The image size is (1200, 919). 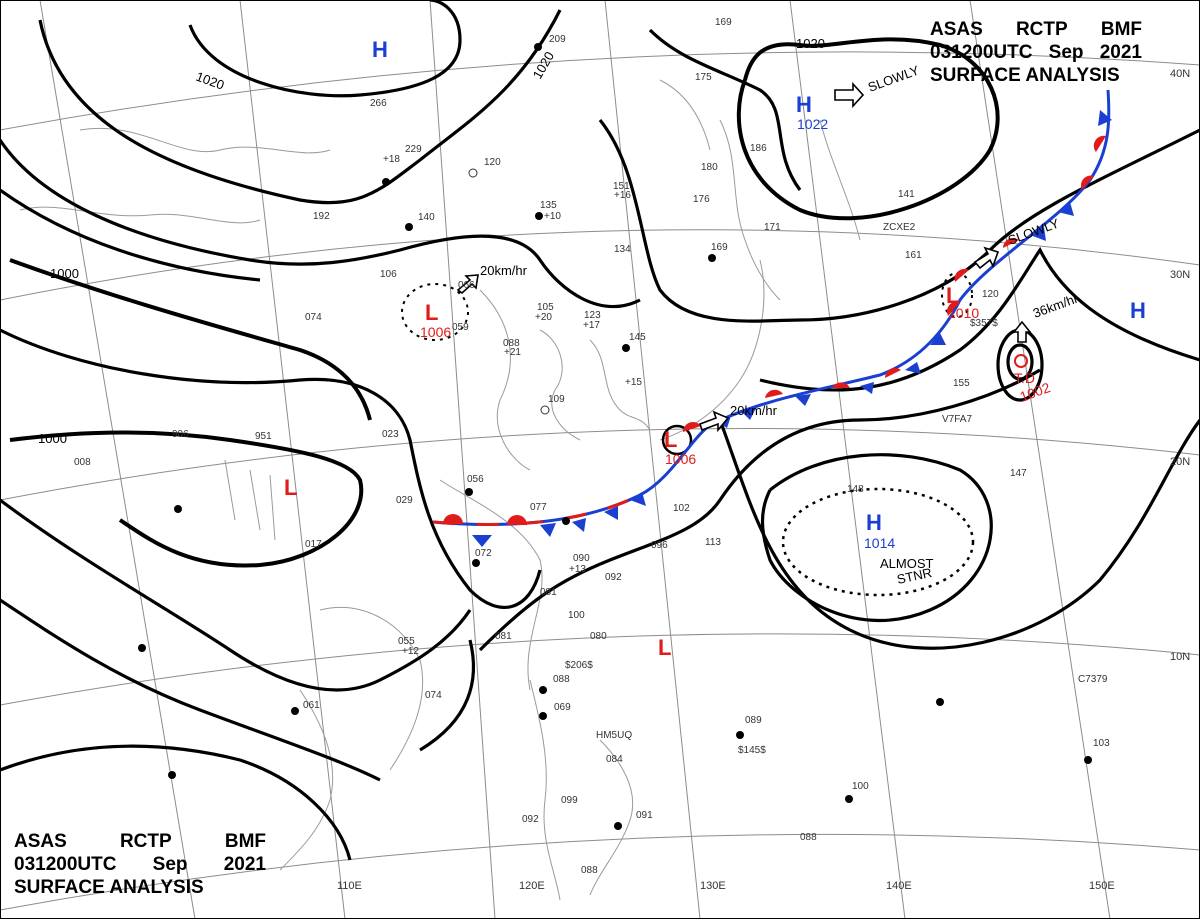 I want to click on station-value: 066, so click(x=466, y=285).